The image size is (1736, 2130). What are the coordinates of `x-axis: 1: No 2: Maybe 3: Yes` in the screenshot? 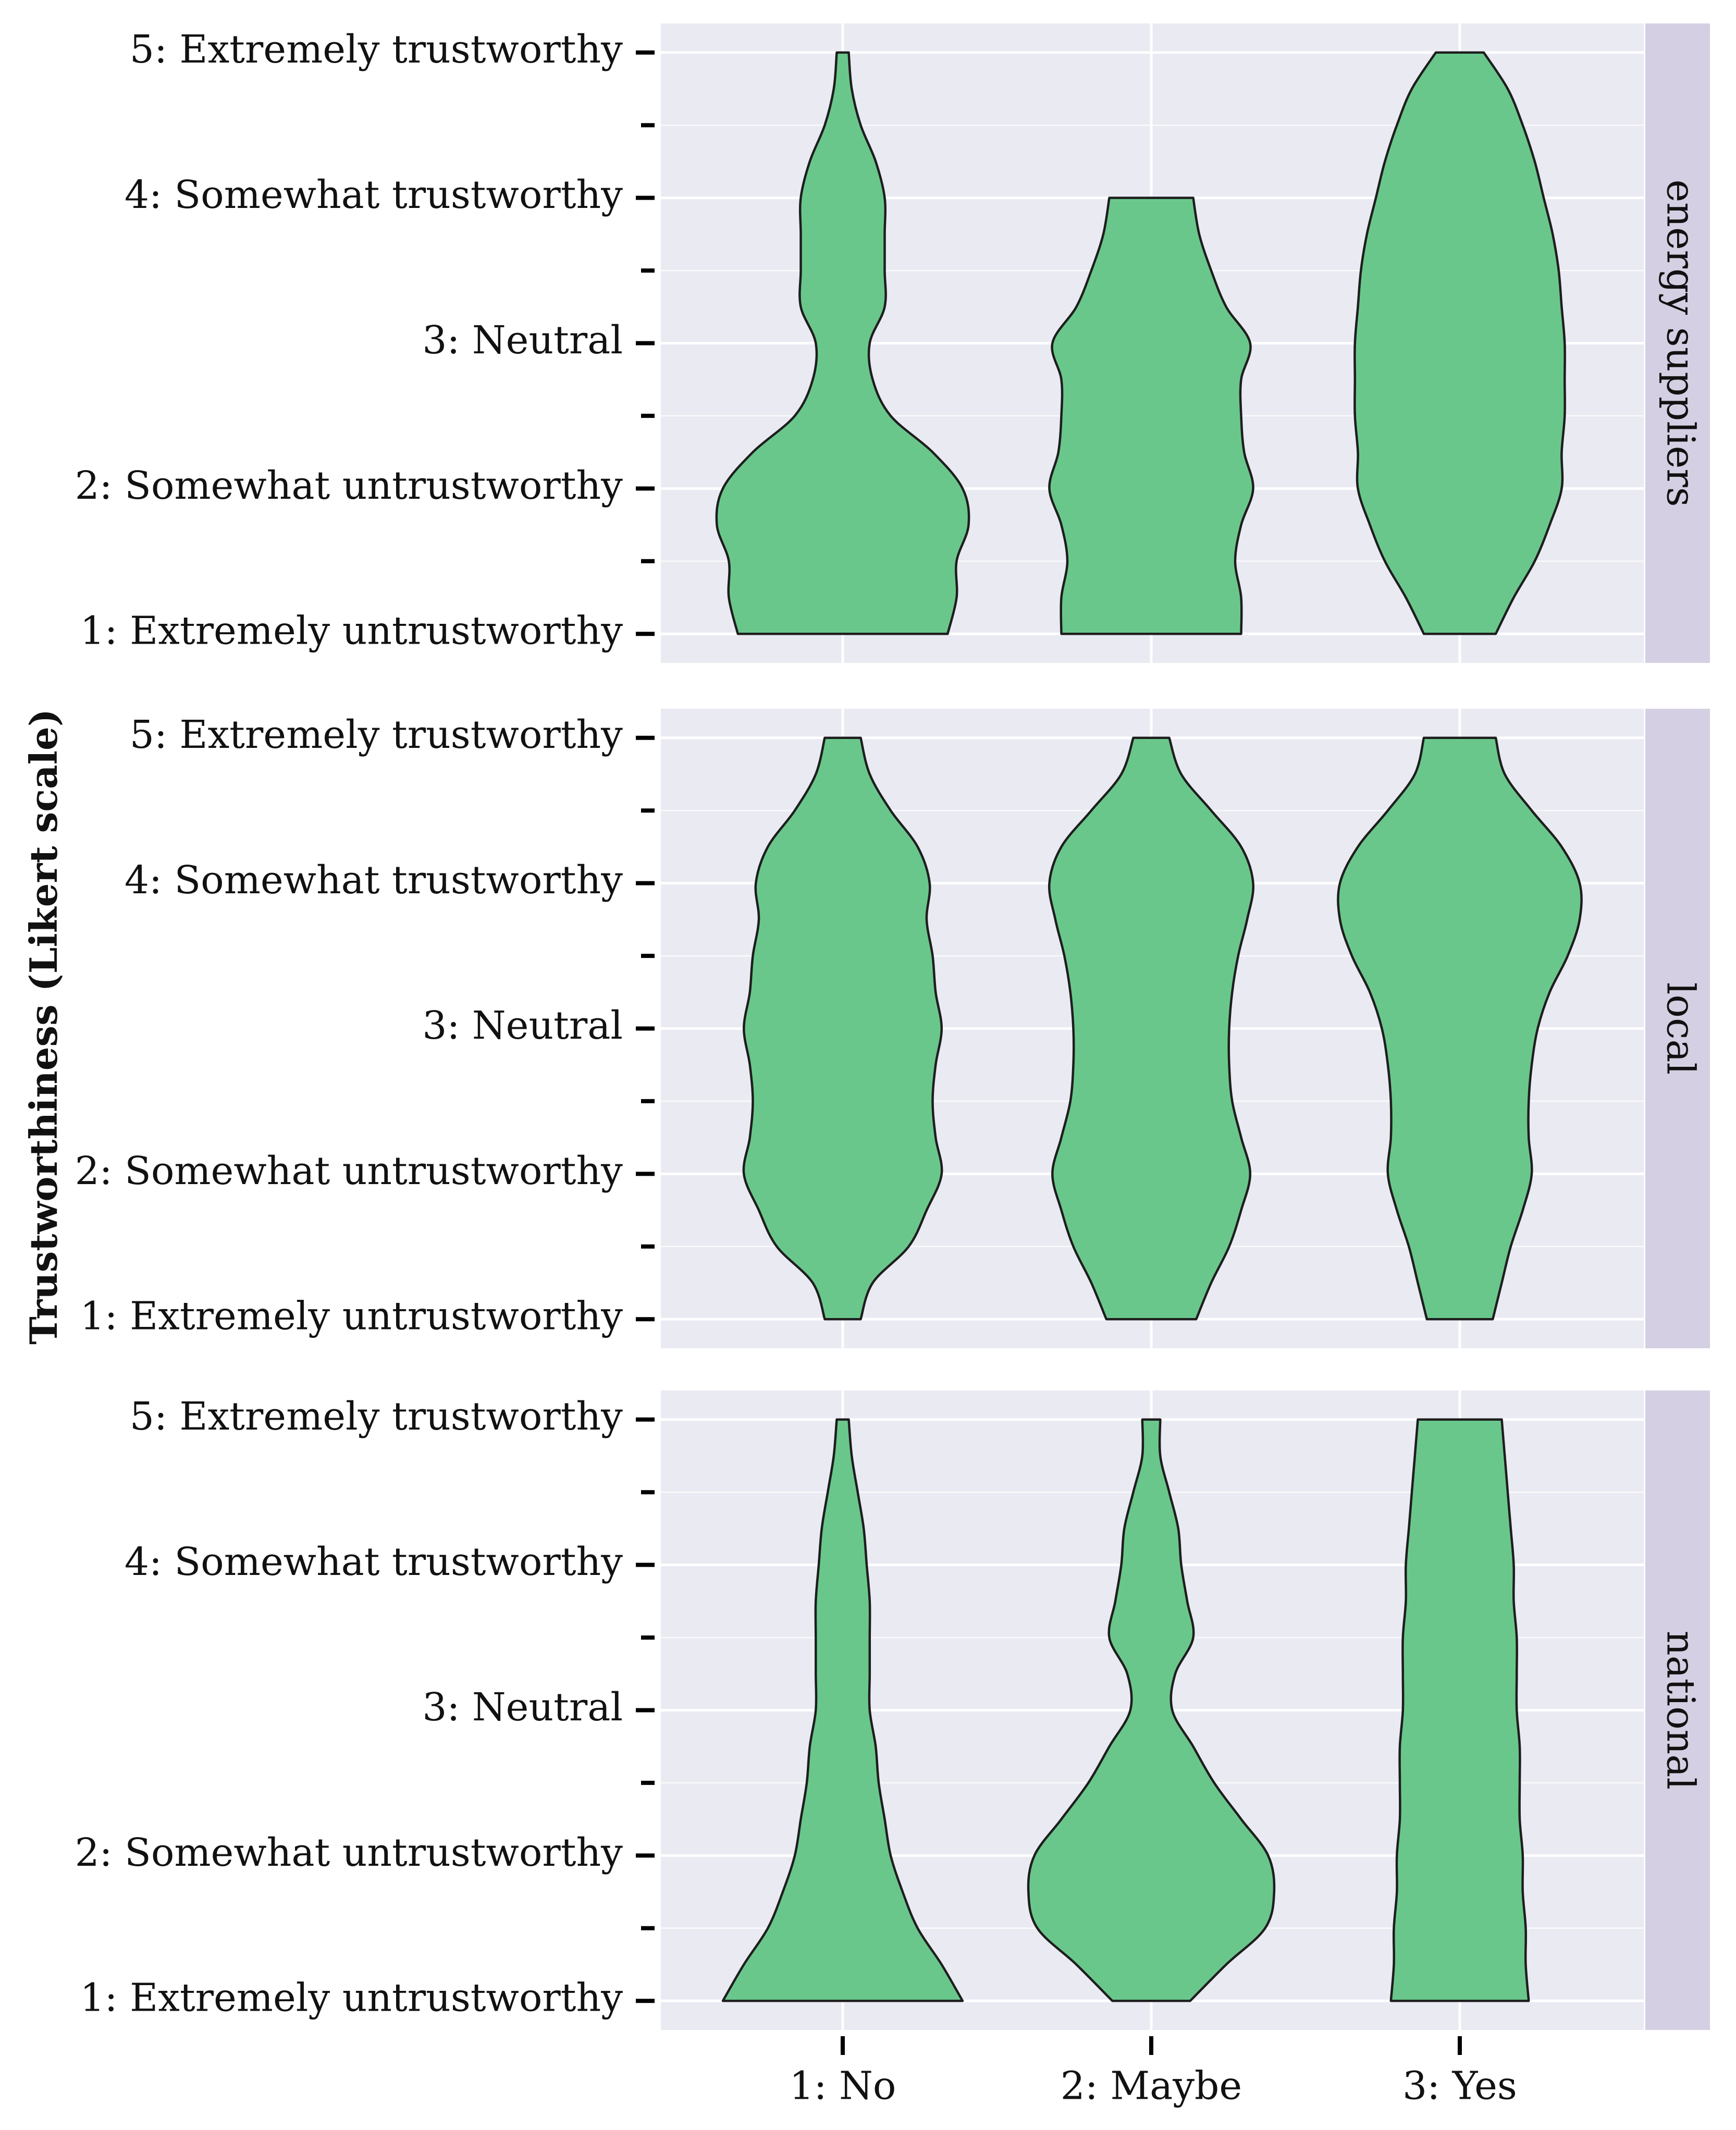 It's located at (1153, 2072).